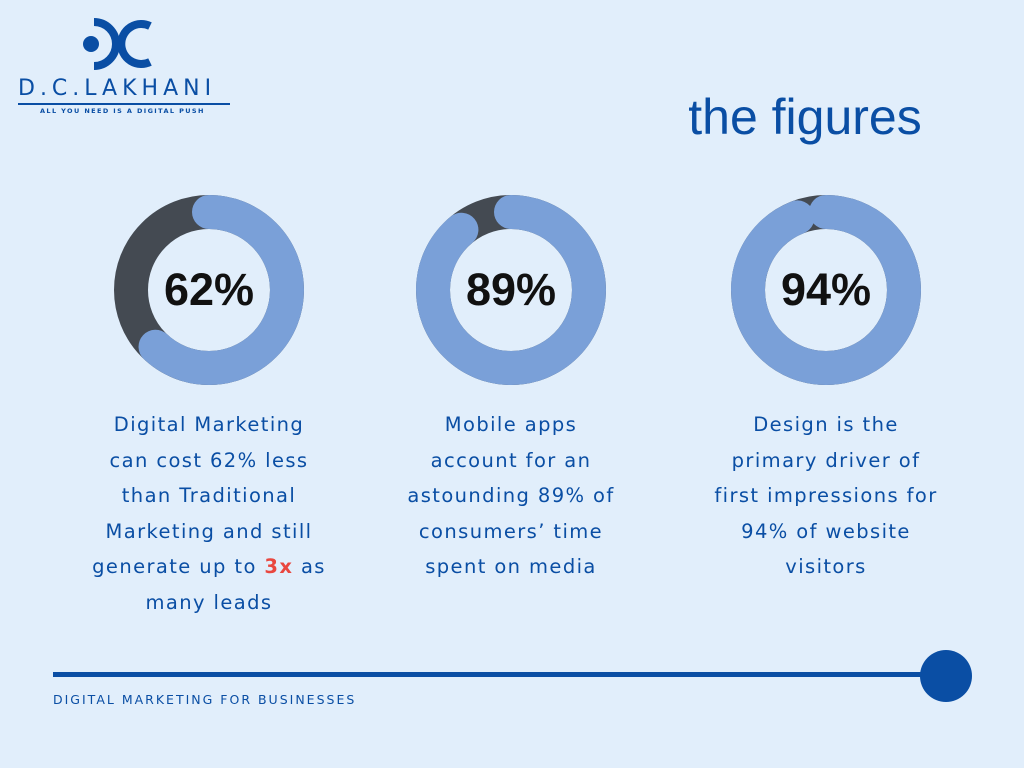 The width and height of the screenshot is (1024, 768). What do you see at coordinates (279, 566) in the screenshot?
I see `highlight-text: 3x` at bounding box center [279, 566].